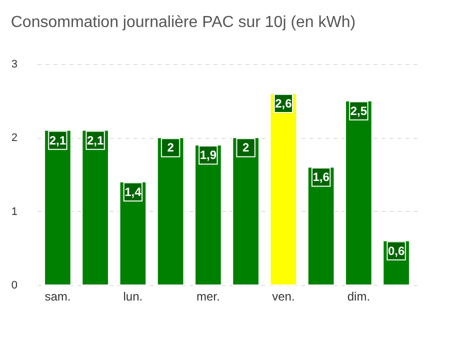 Image resolution: width=470 pixels, height=343 pixels. Describe the element at coordinates (321, 177) in the screenshot. I see `data-label: 1,6` at that location.